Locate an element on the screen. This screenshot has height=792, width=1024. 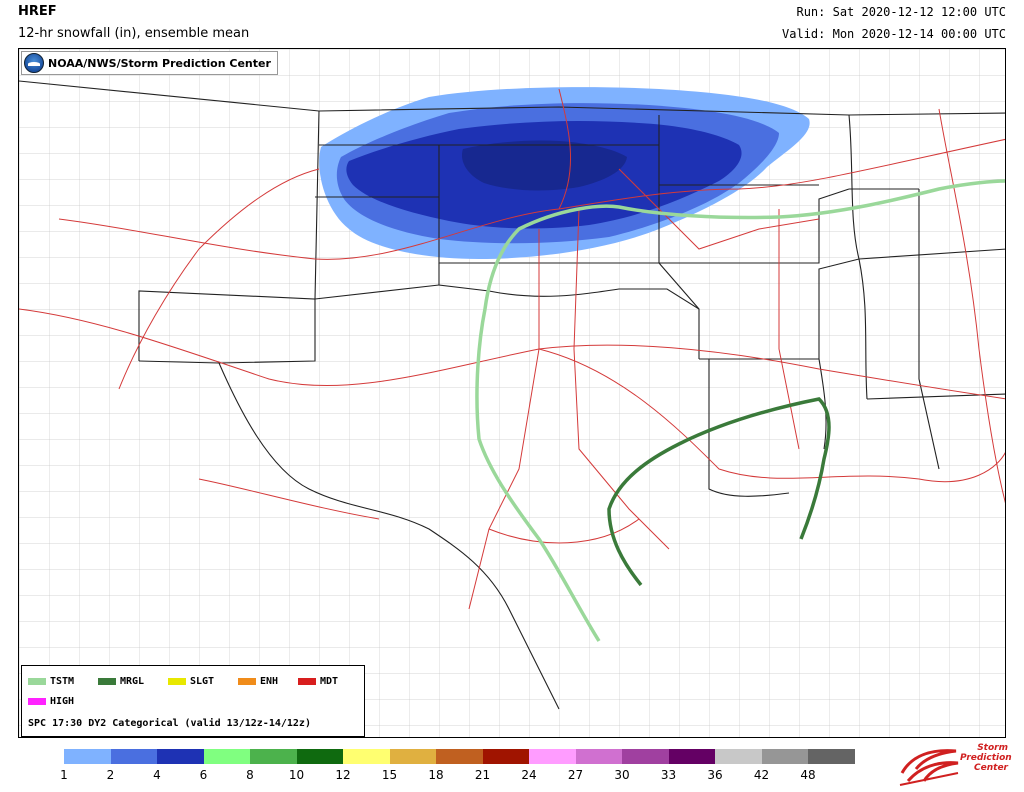
legend-slgt: SLGT is located at coordinates (191, 681).